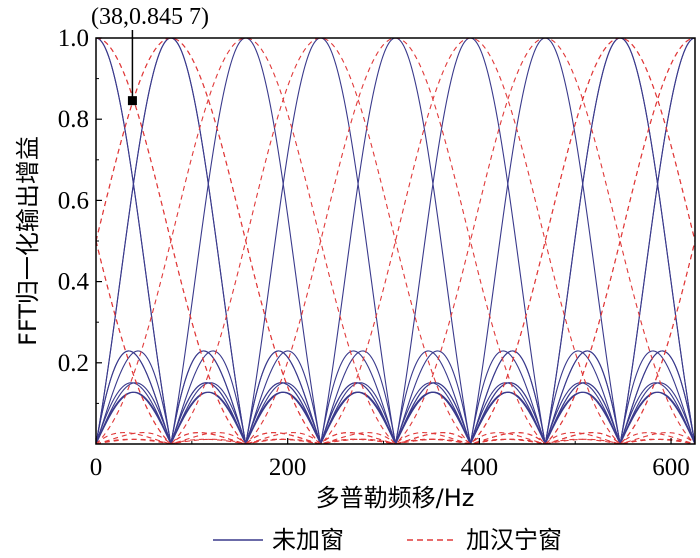 This screenshot has height=558, width=700. What do you see at coordinates (96, 467) in the screenshot?
I see `x-tick-label: 0` at bounding box center [96, 467].